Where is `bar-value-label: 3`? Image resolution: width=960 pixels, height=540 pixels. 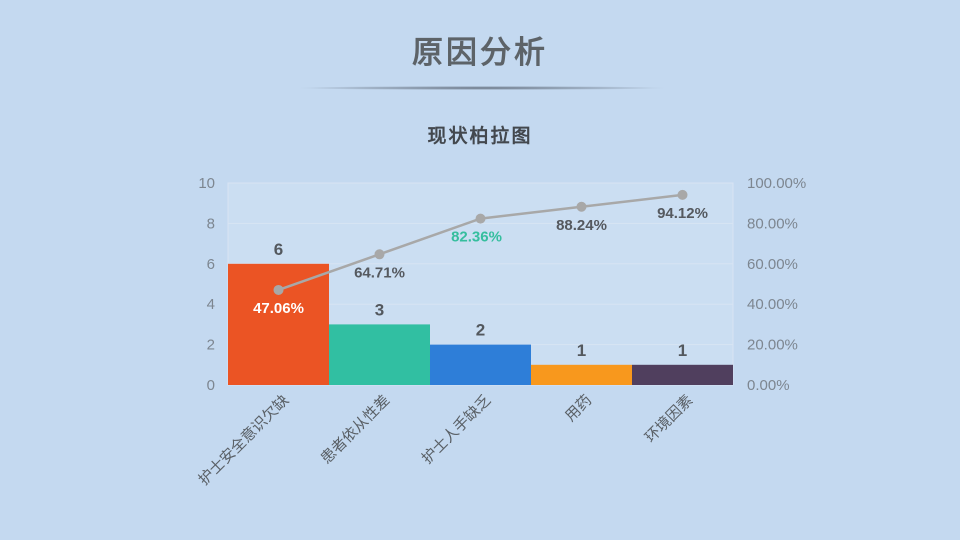 bar-value-label: 3 is located at coordinates (379, 309).